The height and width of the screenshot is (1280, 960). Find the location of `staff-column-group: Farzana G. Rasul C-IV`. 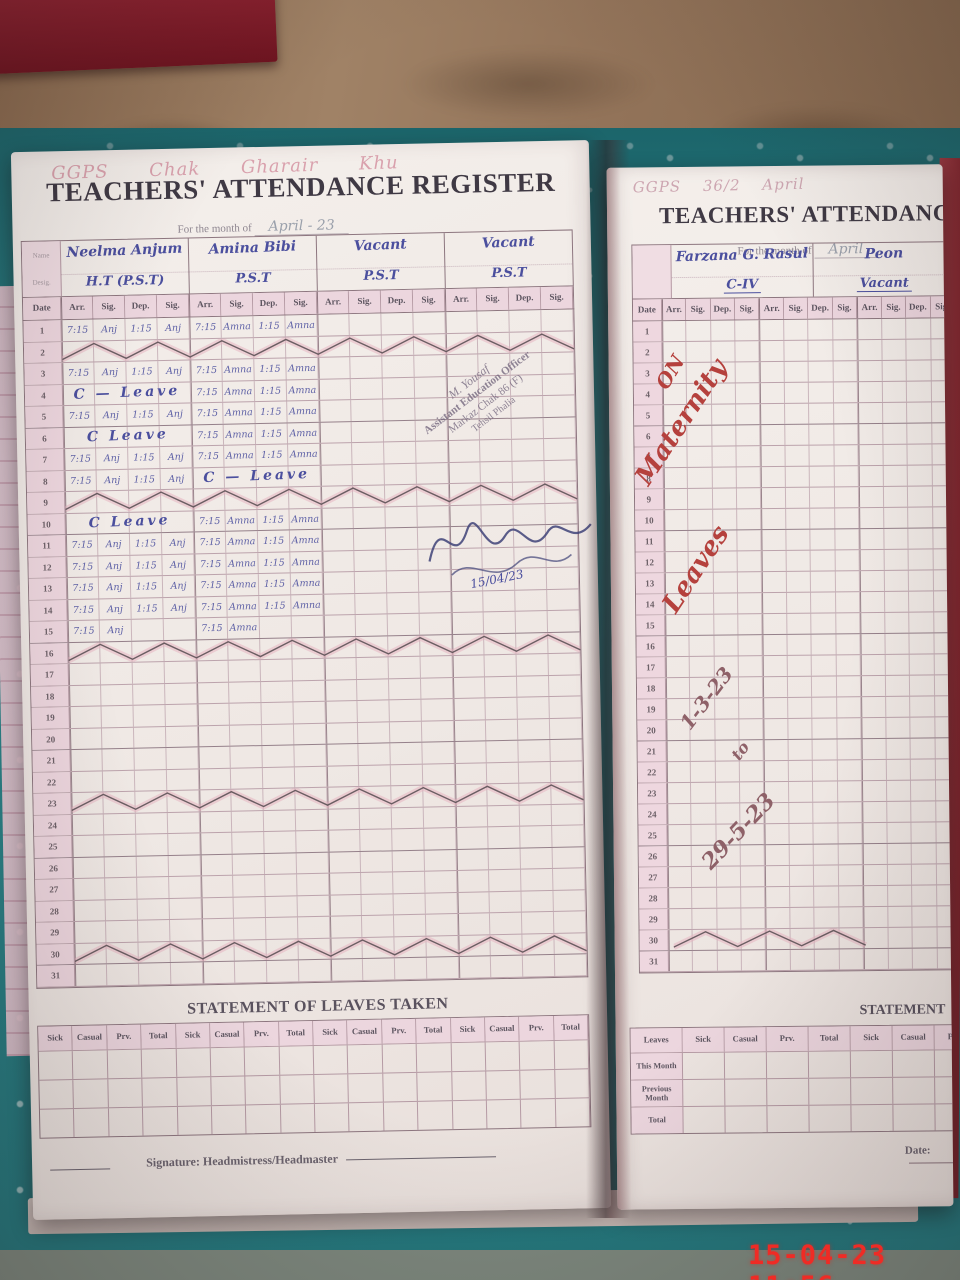

staff-column-group: Farzana G. Rasul C-IV is located at coordinates (742, 271).